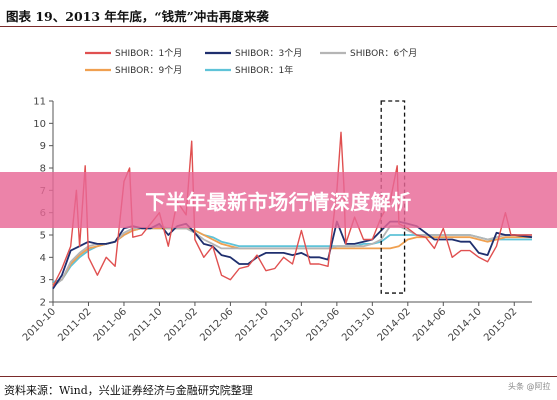 The image size is (557, 400). I want to click on y-tick-label: 10, so click(39, 124).